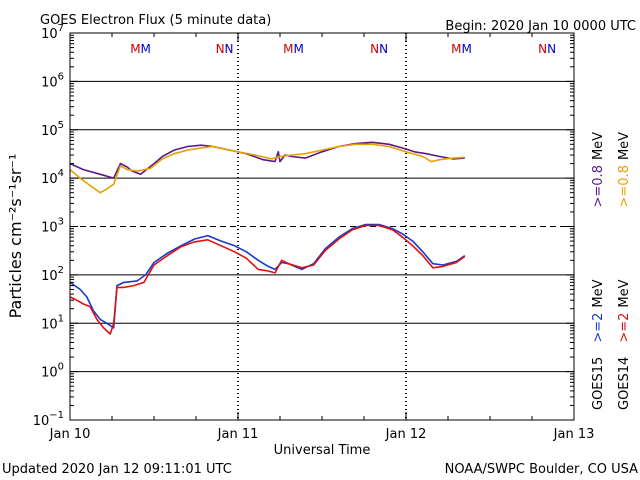  Describe the element at coordinates (117, 469) in the screenshot. I see `footer-updated: Updated 2020 Jan 12 09:11:01 UTC` at that location.